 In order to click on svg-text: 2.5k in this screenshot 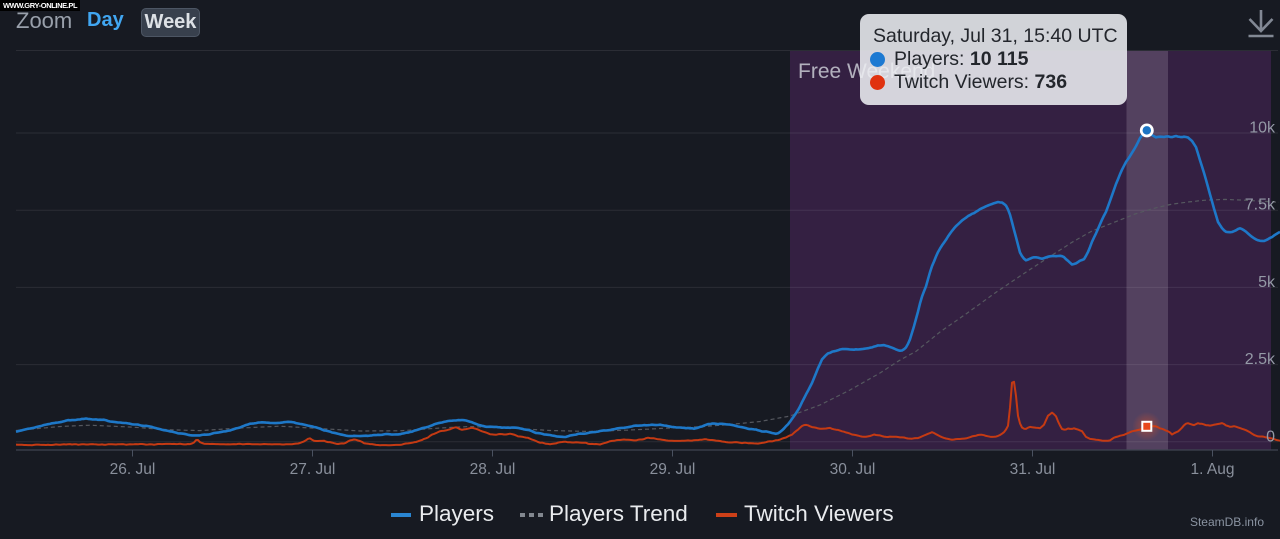, I will do `click(1260, 359)`.